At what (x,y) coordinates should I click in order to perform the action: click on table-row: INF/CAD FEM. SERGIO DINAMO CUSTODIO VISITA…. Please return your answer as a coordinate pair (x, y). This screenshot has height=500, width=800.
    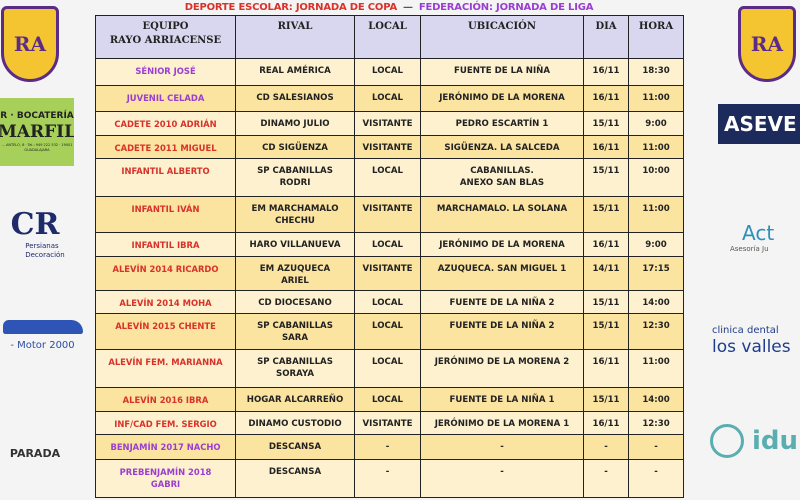
    Looking at the image, I should click on (389, 423).